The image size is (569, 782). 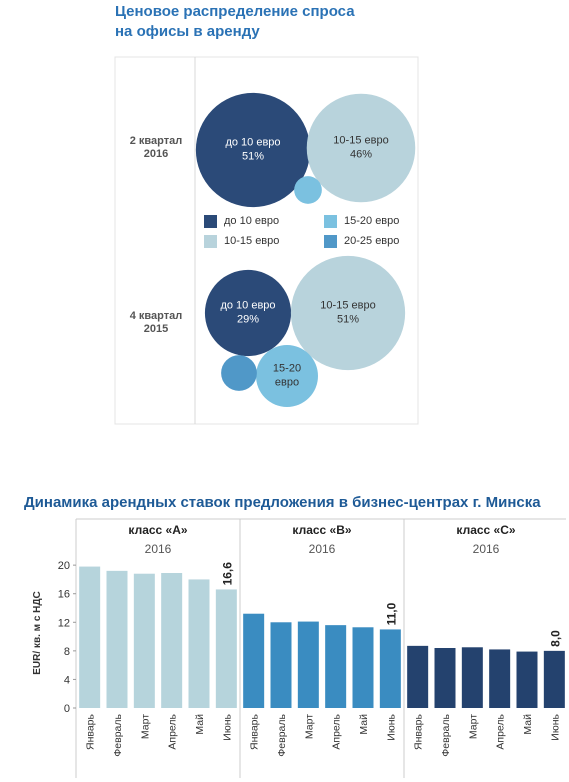 I want to click on row-label: 4 квартал 2015, so click(x=156, y=323).